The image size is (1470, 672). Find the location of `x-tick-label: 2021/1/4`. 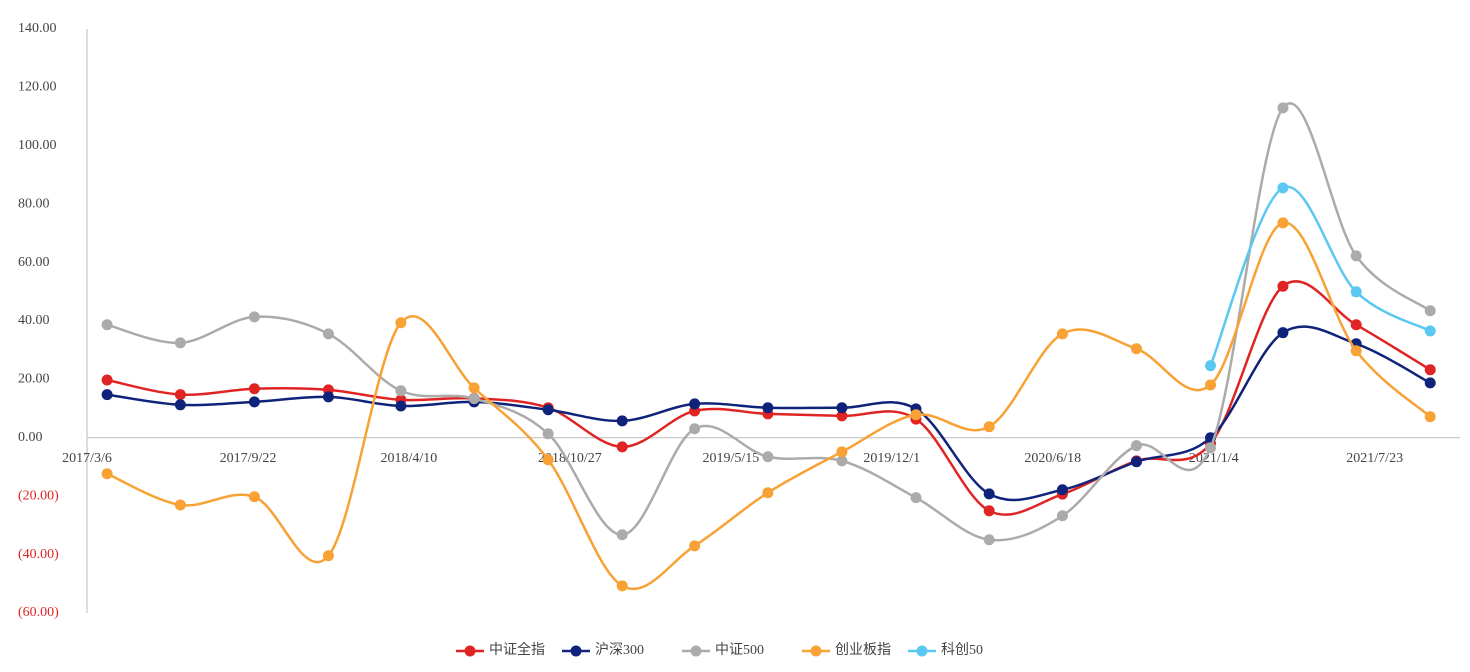

x-tick-label: 2021/1/4 is located at coordinates (1214, 458).